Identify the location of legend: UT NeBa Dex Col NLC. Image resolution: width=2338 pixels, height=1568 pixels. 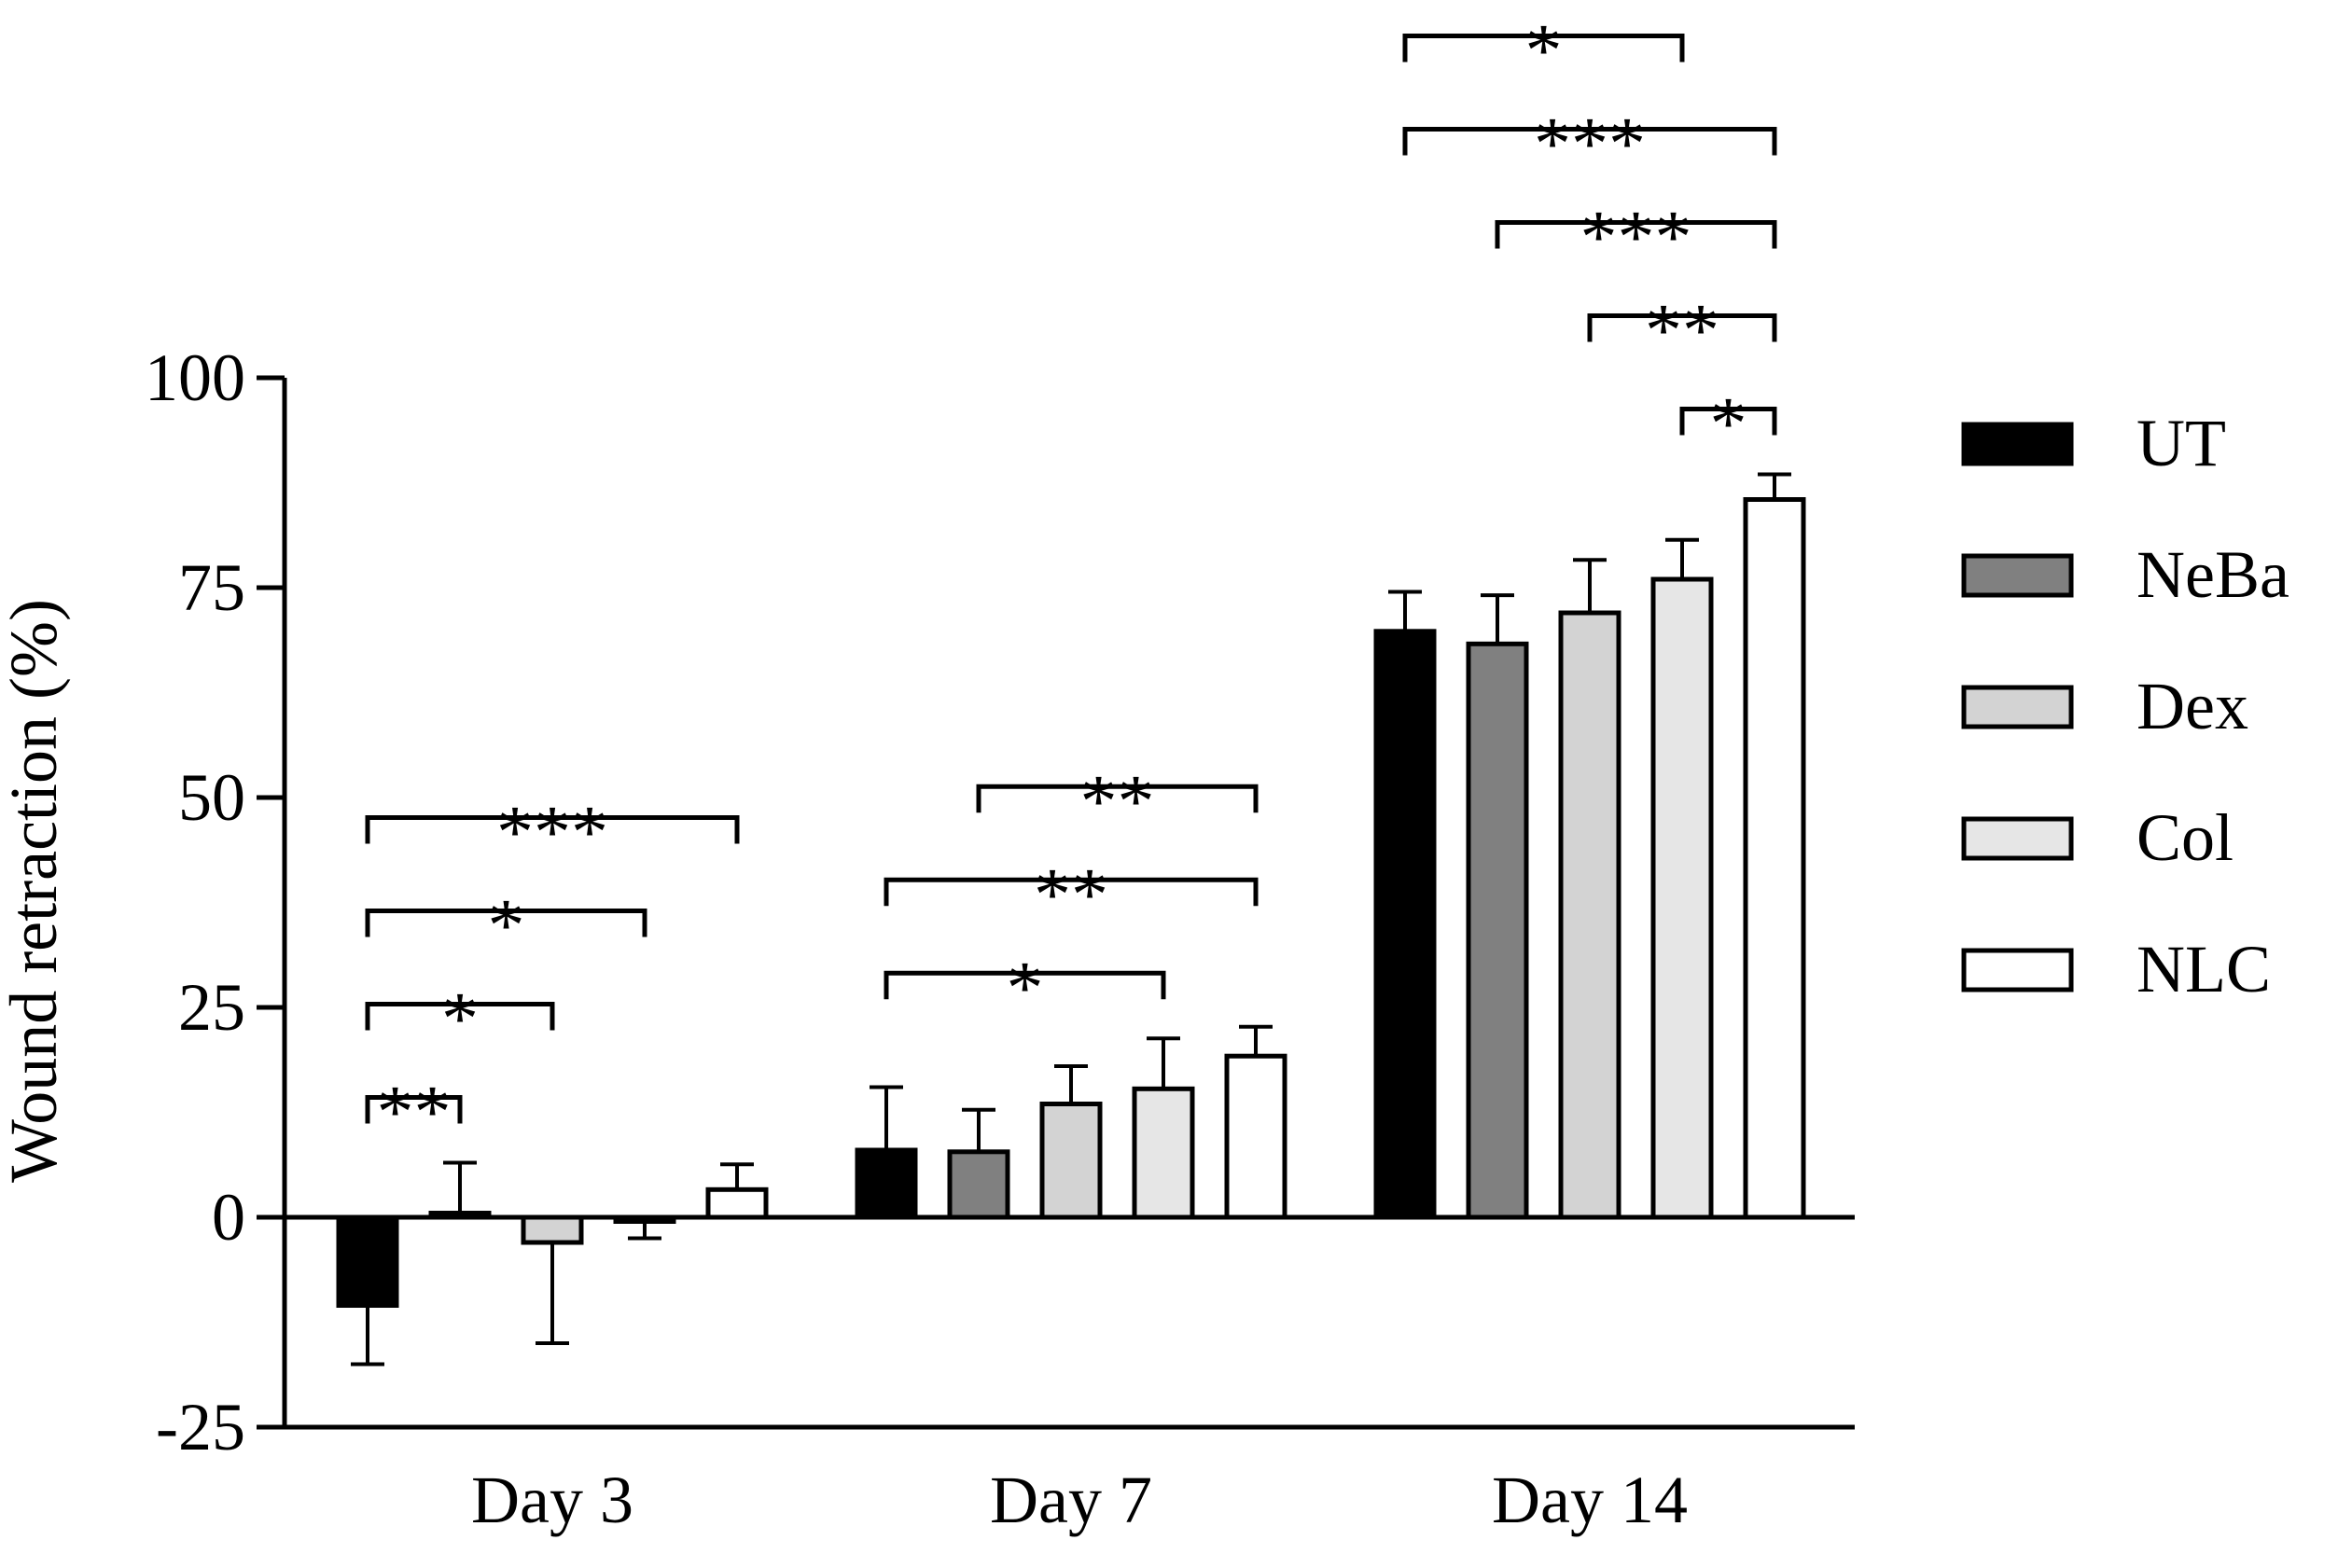
(2125, 706).